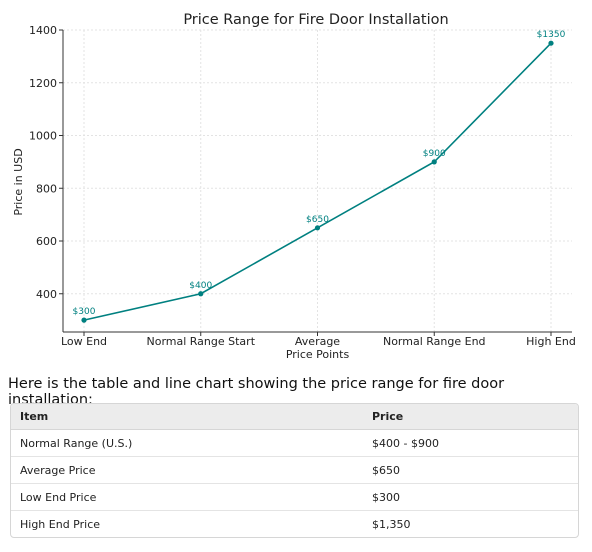  What do you see at coordinates (318, 348) in the screenshot?
I see `x-tick-label: Average Price Points` at bounding box center [318, 348].